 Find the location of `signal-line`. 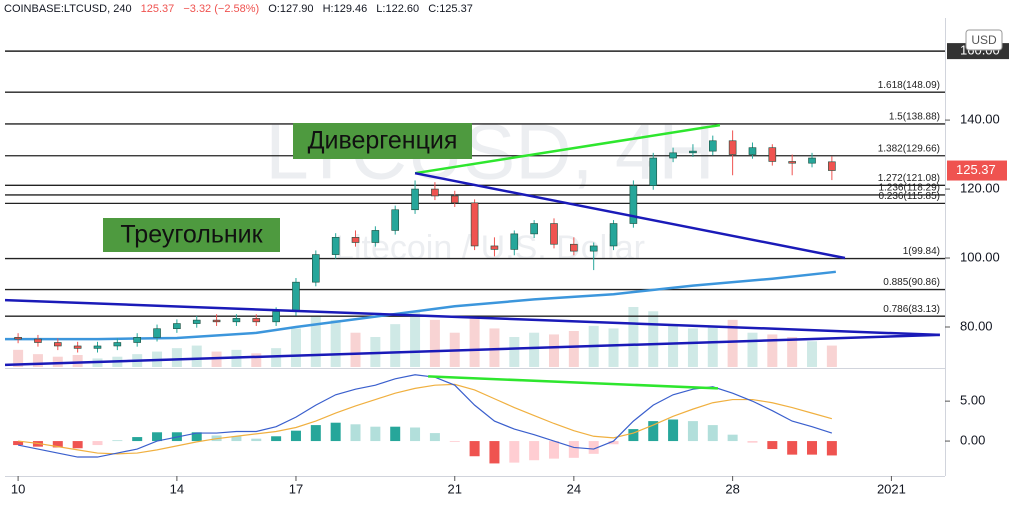

signal-line is located at coordinates (425, 419).